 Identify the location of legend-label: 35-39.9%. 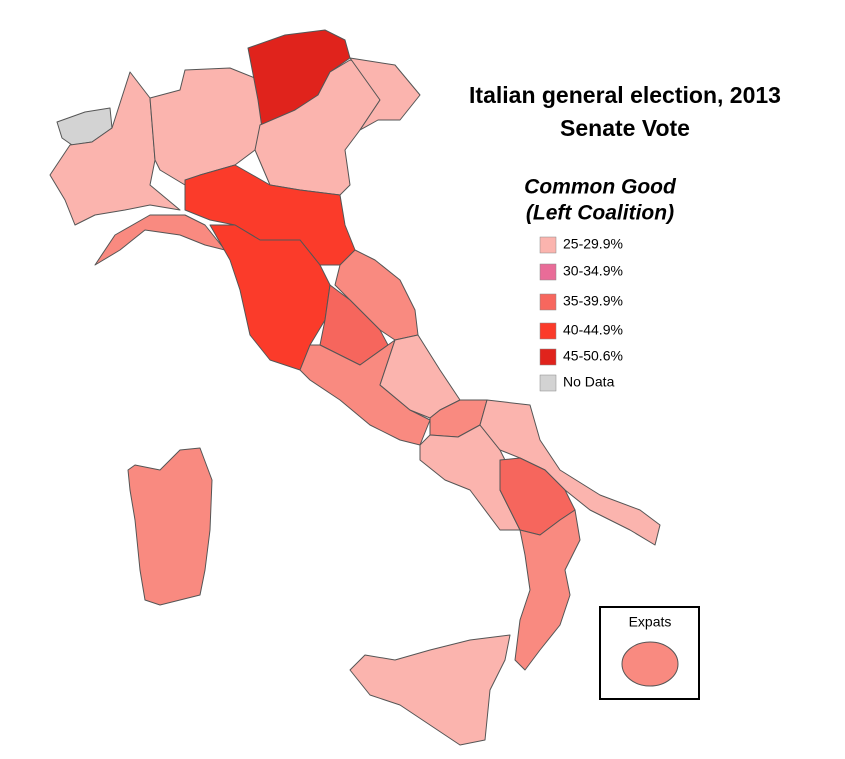
(593, 301).